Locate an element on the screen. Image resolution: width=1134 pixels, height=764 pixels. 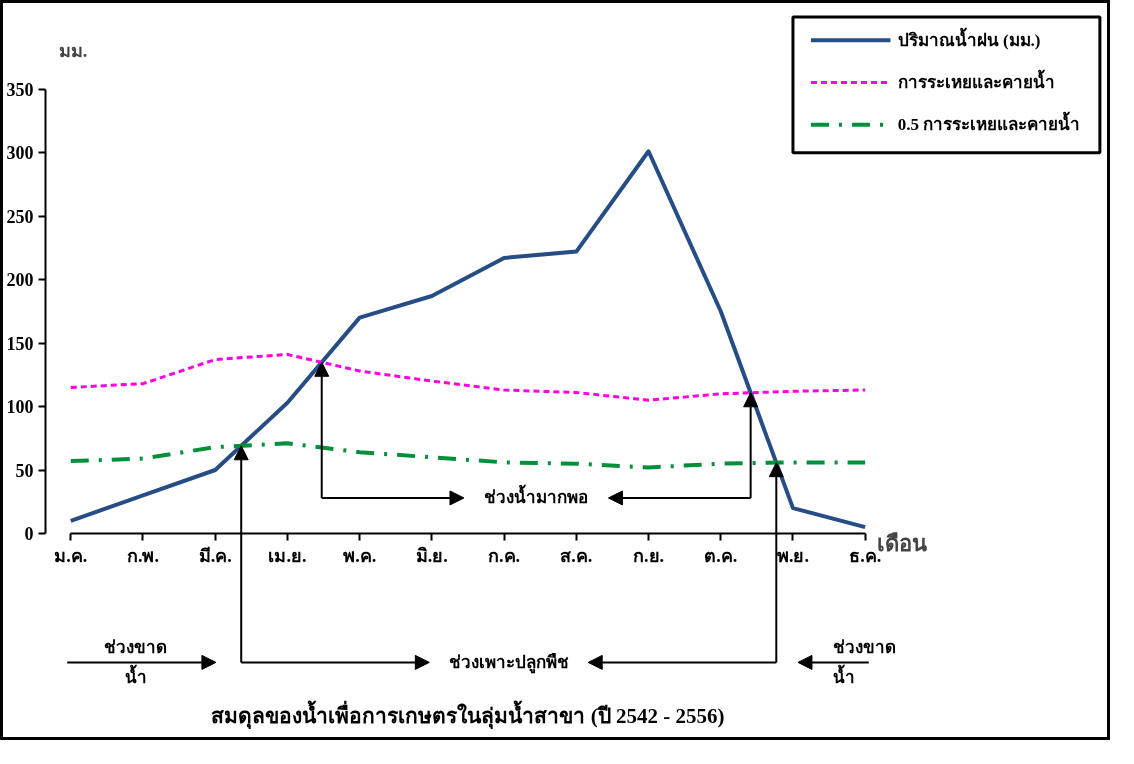
x-tick-label: ก.ค. is located at coordinates (504, 555).